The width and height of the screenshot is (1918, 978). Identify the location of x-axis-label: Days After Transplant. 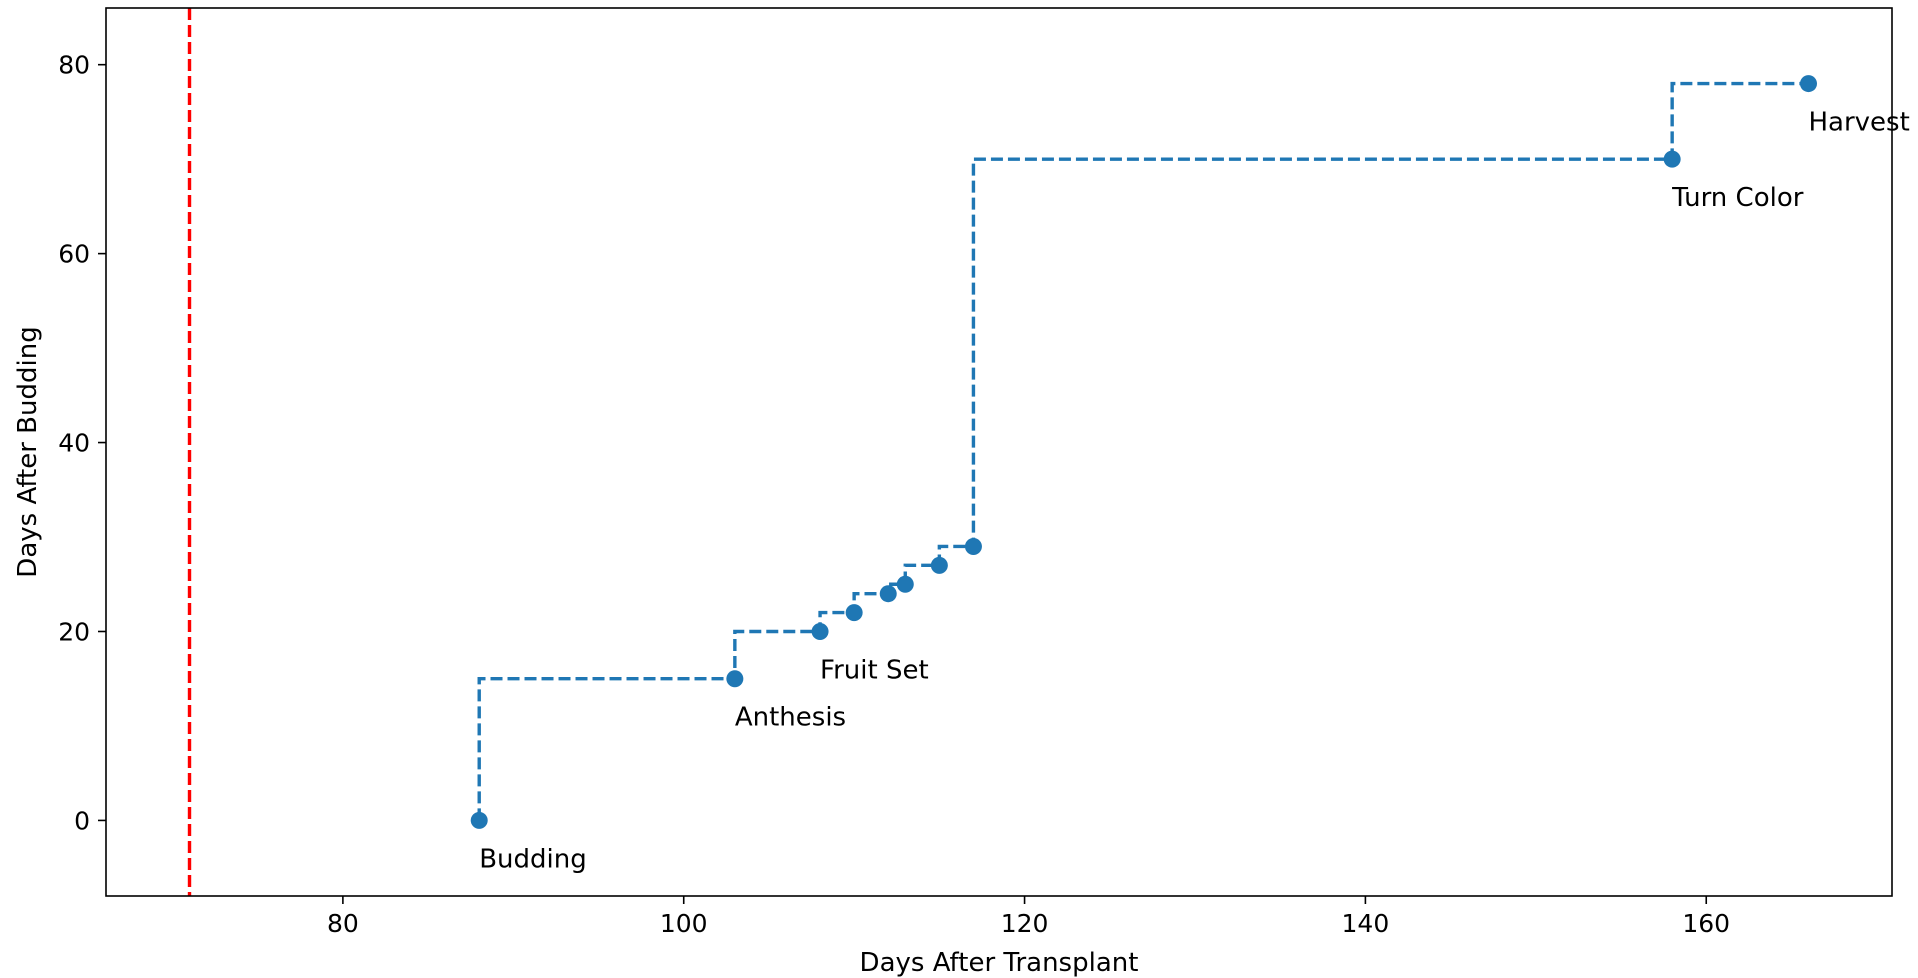
(999, 963).